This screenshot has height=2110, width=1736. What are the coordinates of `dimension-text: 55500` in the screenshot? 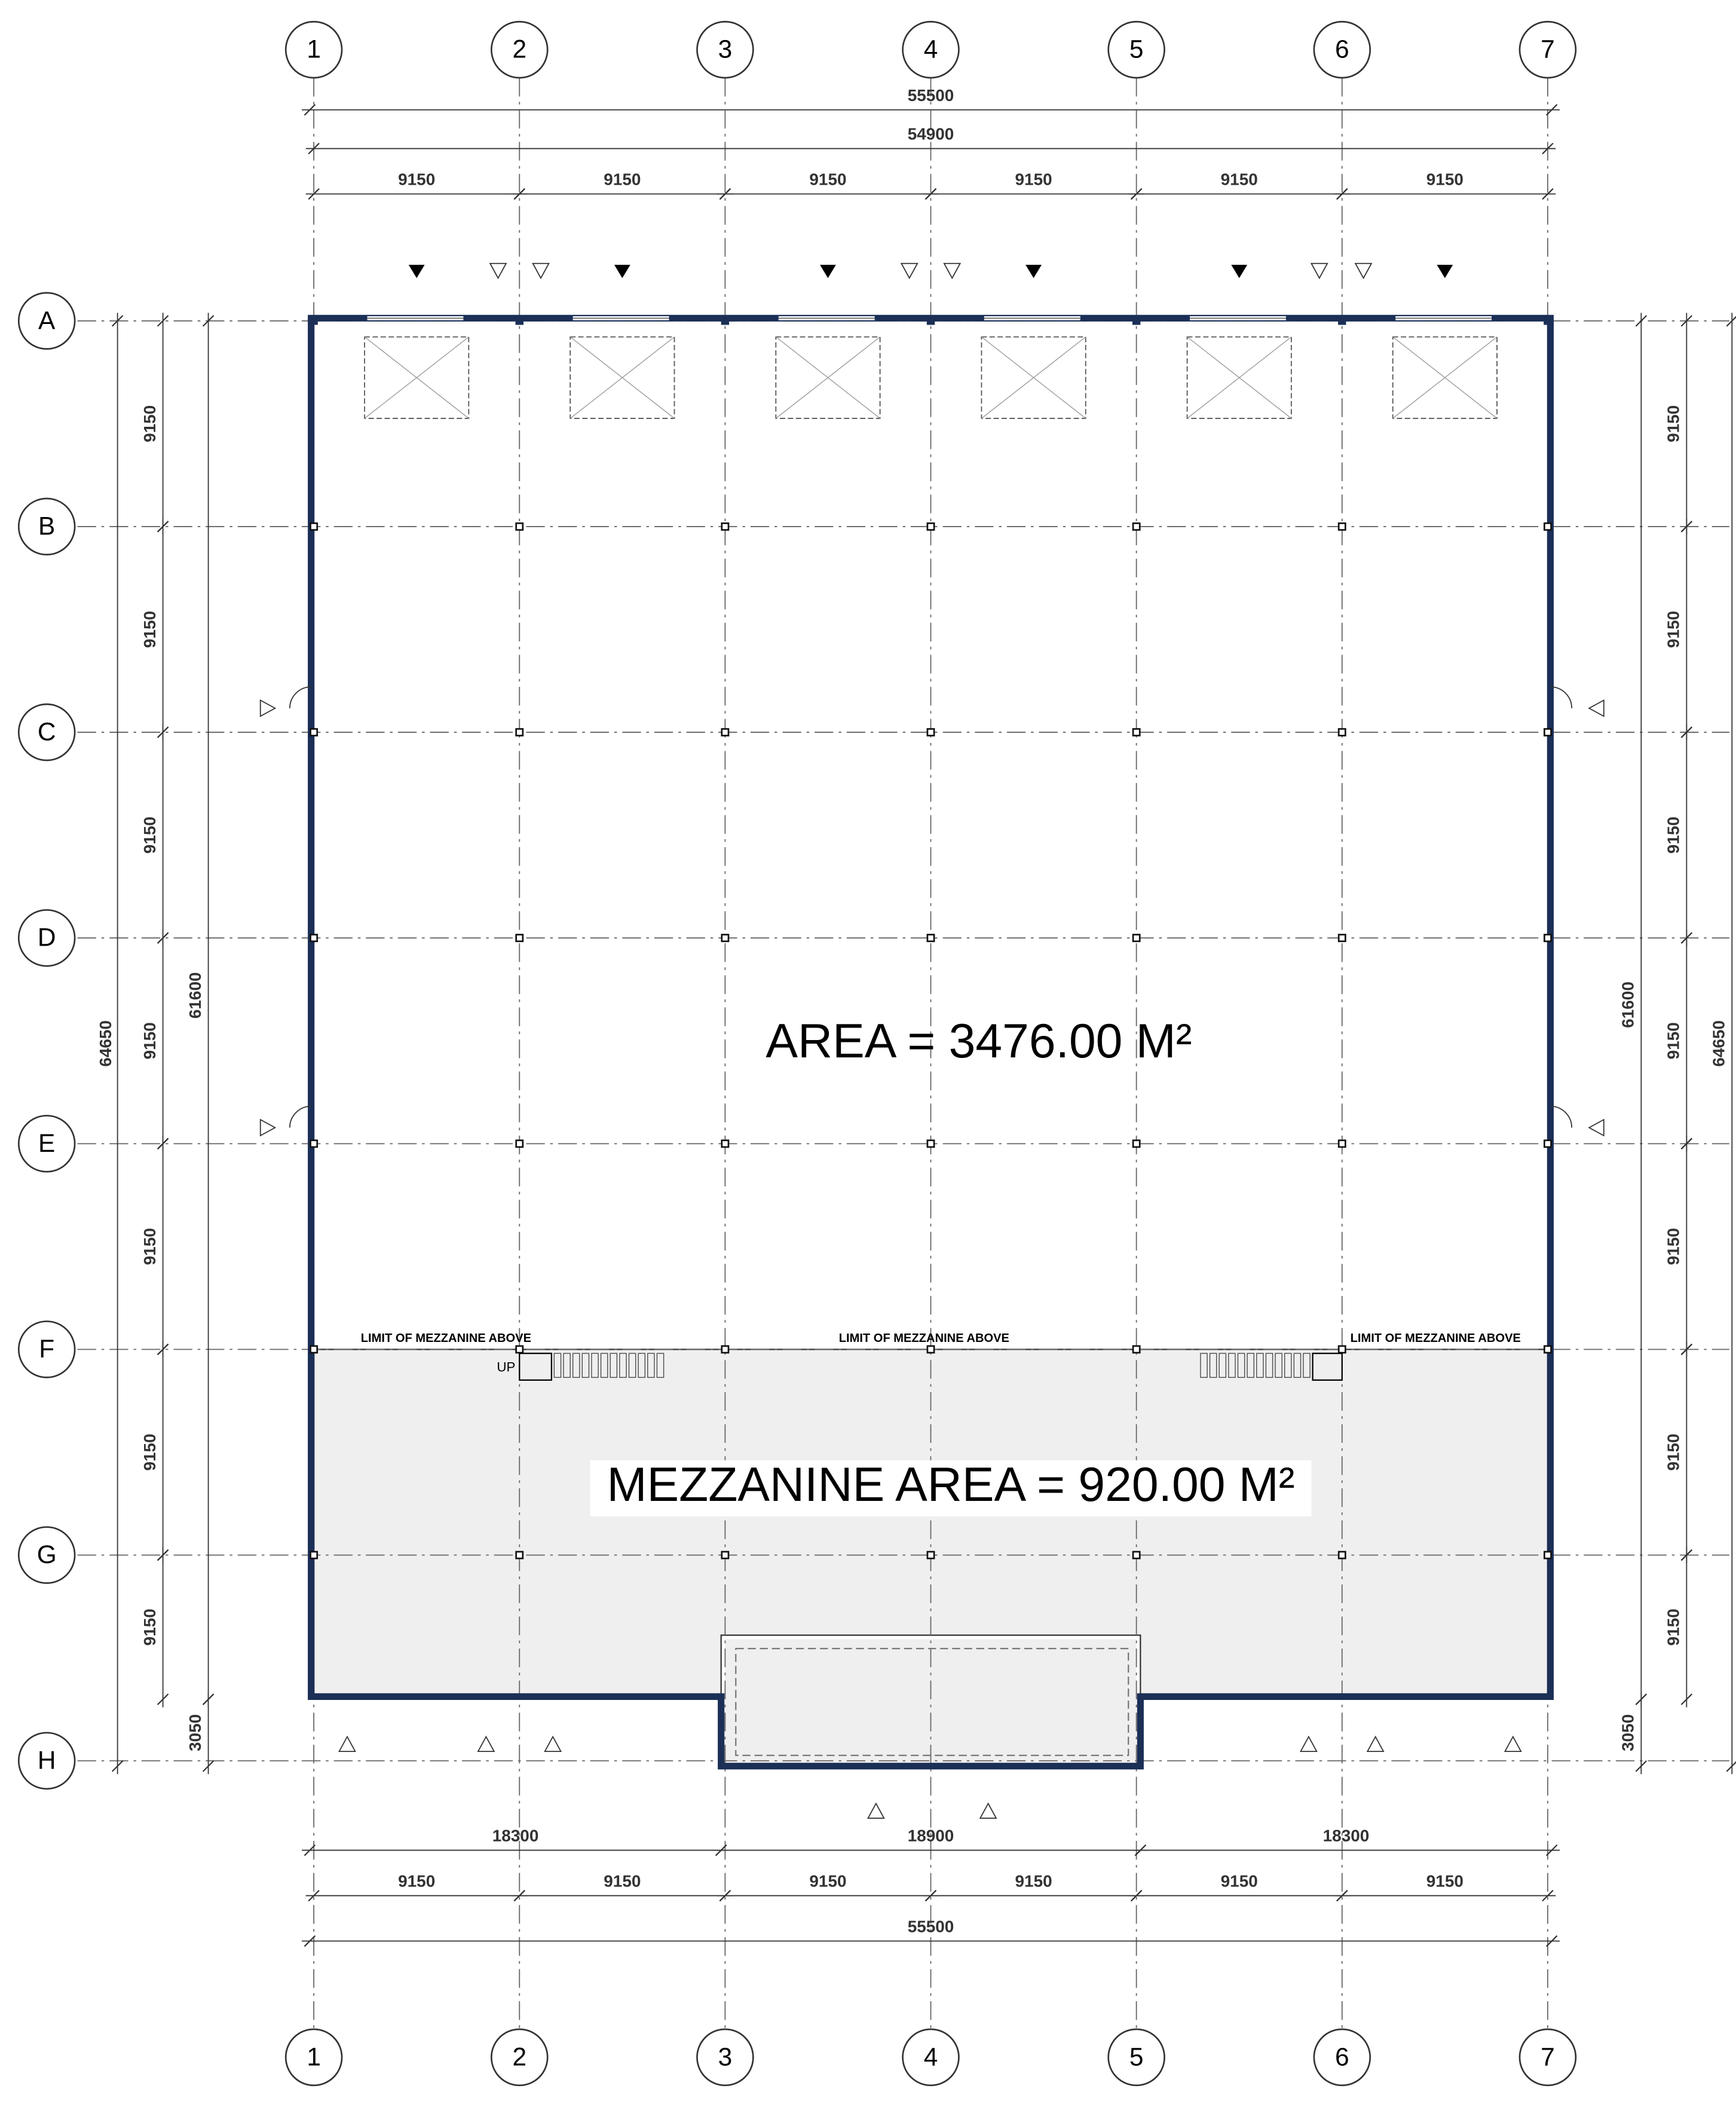 It's located at (931, 95).